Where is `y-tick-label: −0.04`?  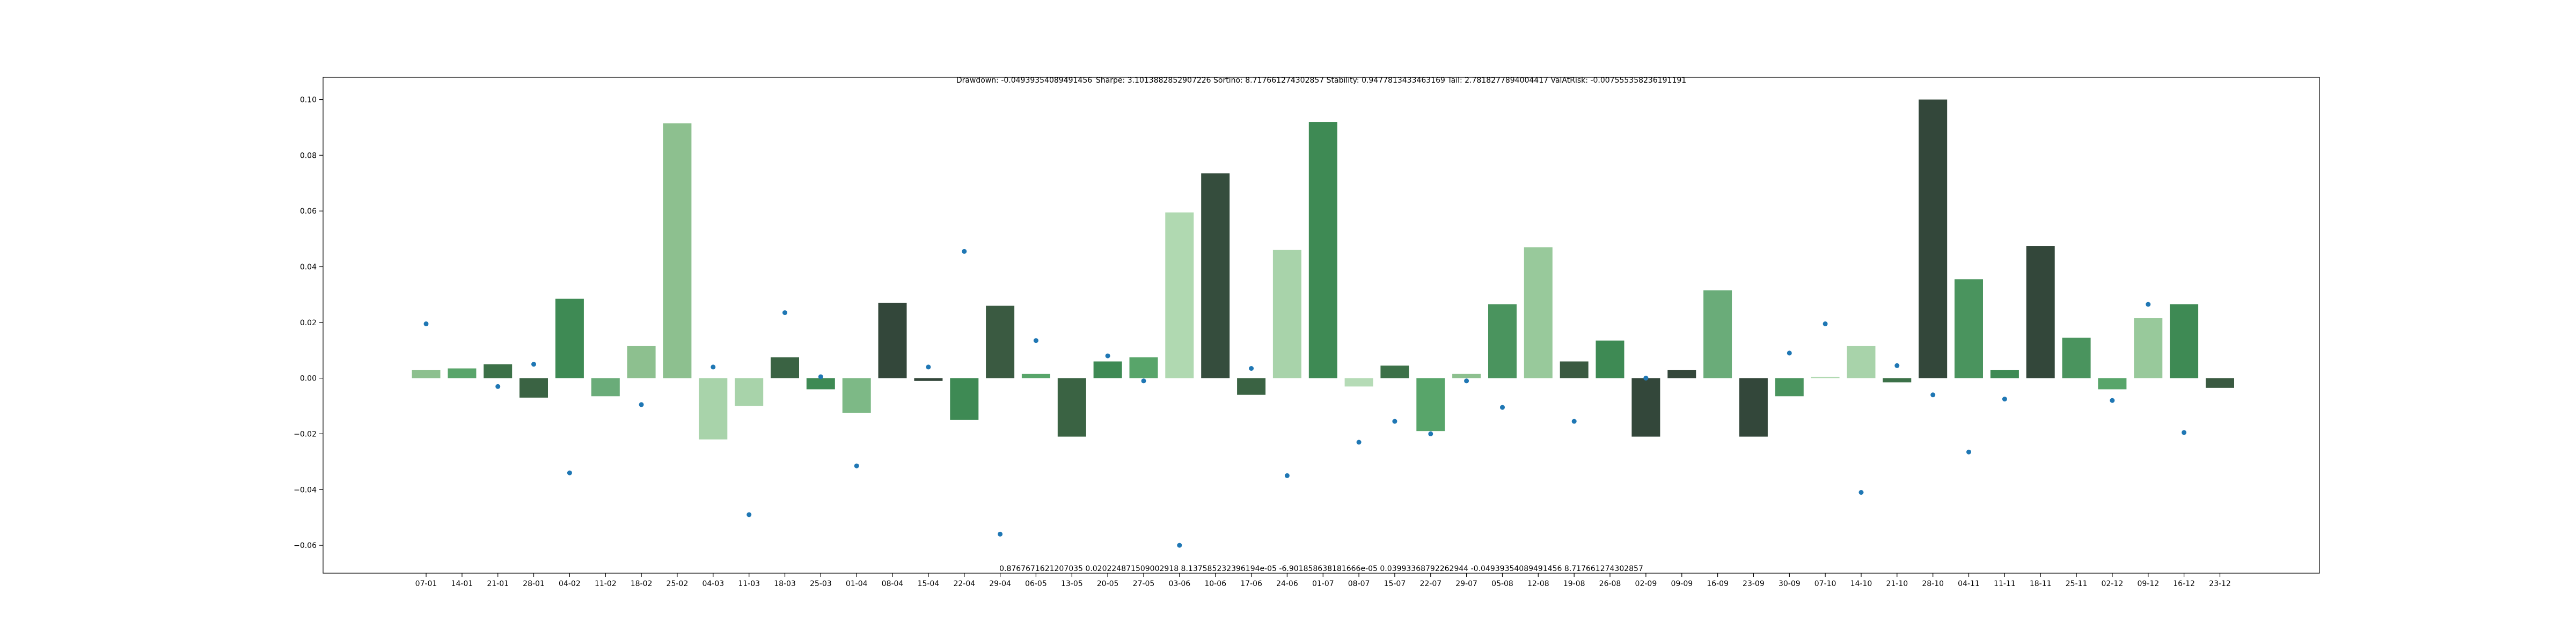 y-tick-label: −0.04 is located at coordinates (305, 490).